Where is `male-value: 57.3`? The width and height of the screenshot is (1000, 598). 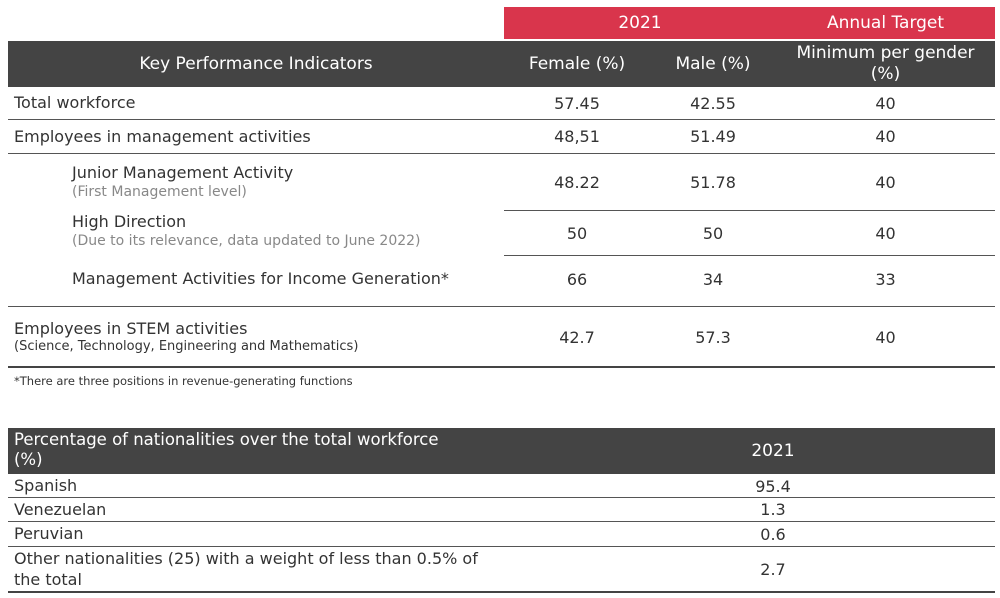
male-value: 57.3 is located at coordinates (713, 337).